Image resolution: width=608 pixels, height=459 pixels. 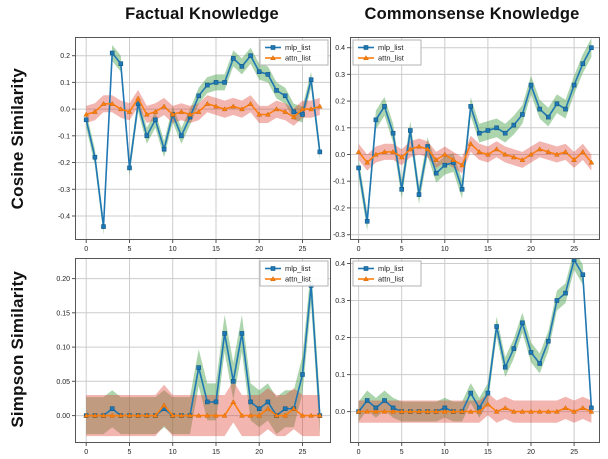 I want to click on row-label-simpson-text: Simpson Similarity, so click(x=17, y=349).